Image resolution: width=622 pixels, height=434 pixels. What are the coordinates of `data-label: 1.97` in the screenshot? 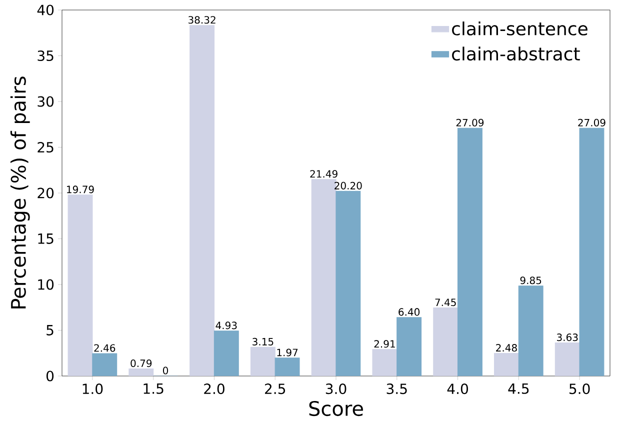 It's located at (287, 352).